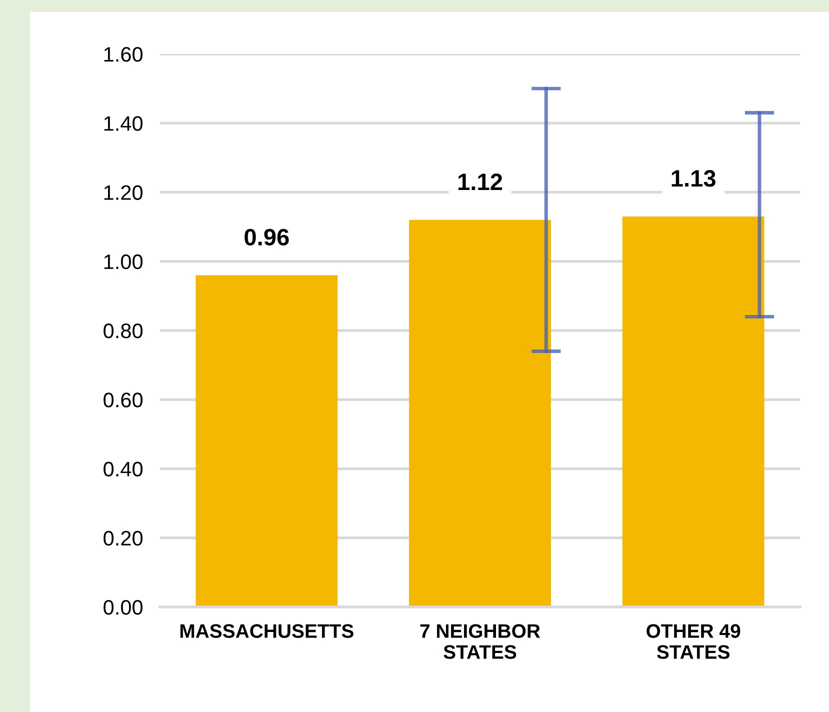  I want to click on y-tick-label: 0.20, so click(123, 538).